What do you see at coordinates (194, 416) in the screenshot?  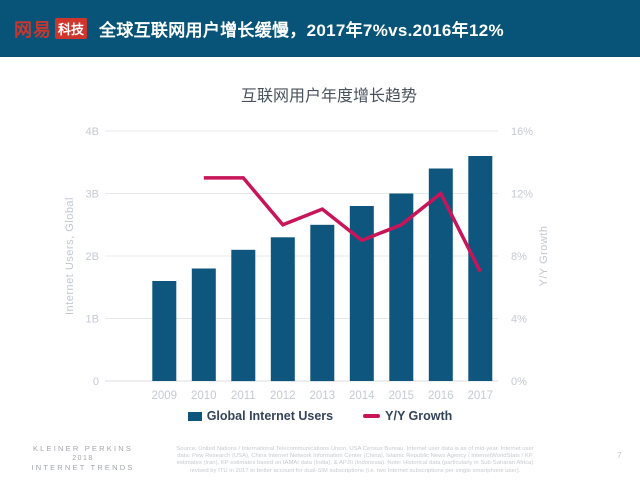 I see `bar-swatch-icon` at bounding box center [194, 416].